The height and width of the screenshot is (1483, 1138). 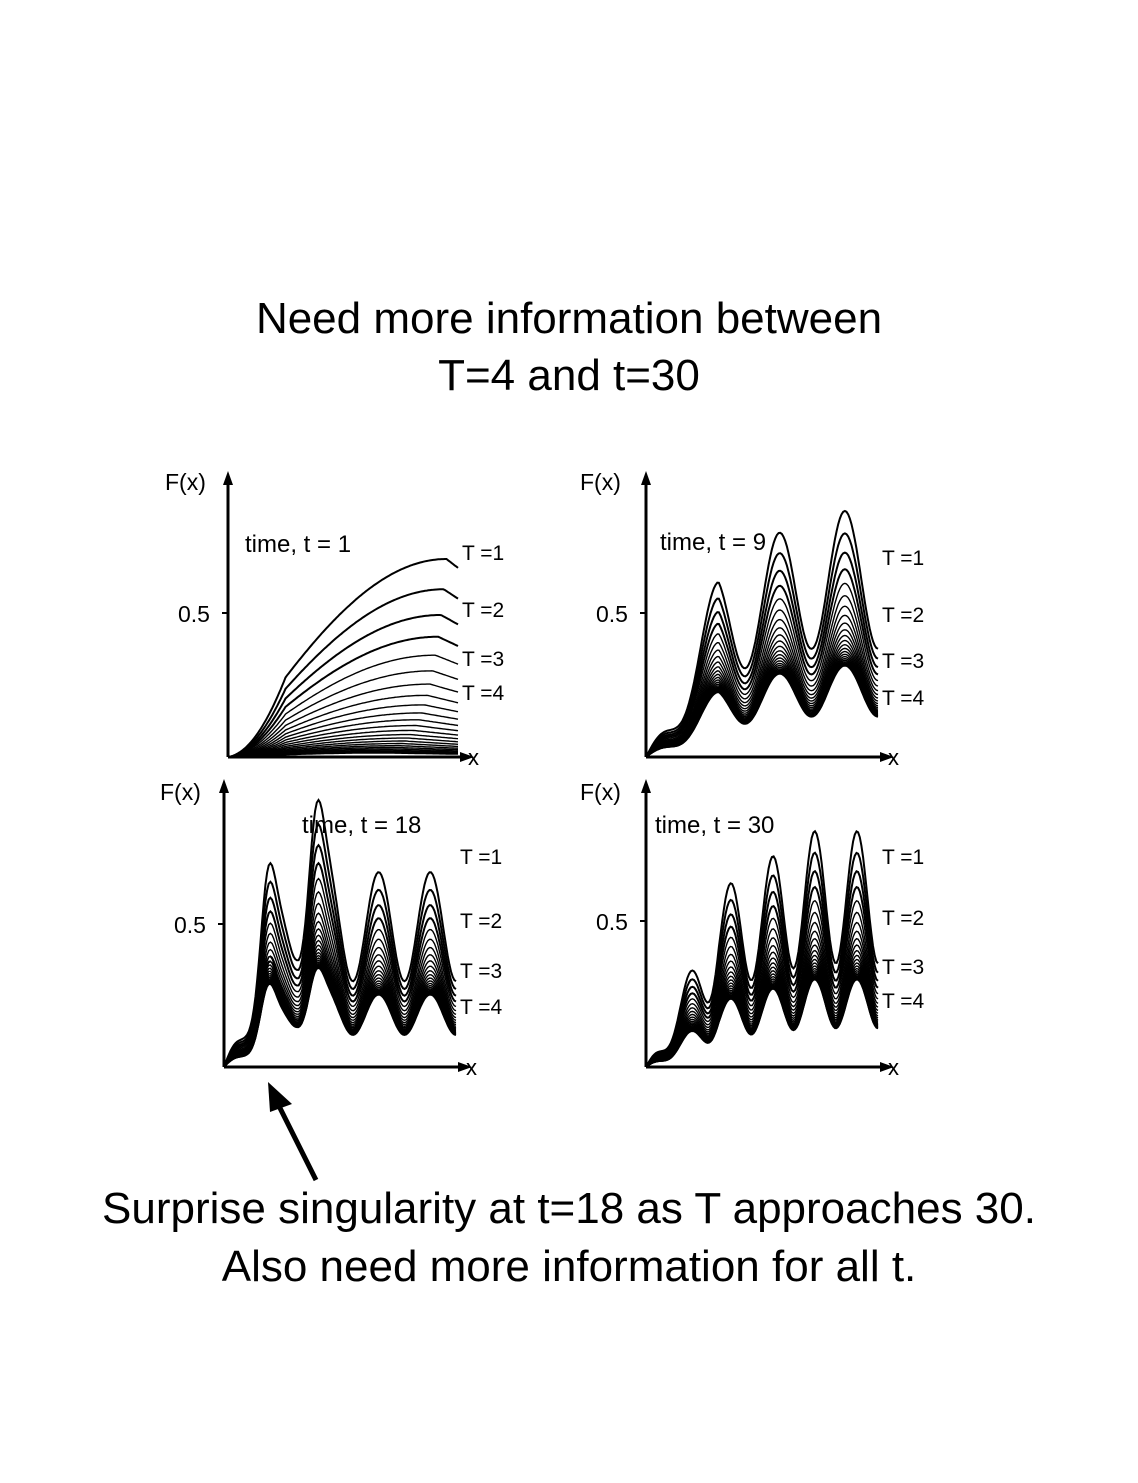 I want to click on arrow-head, so click(x=280, y=1097).